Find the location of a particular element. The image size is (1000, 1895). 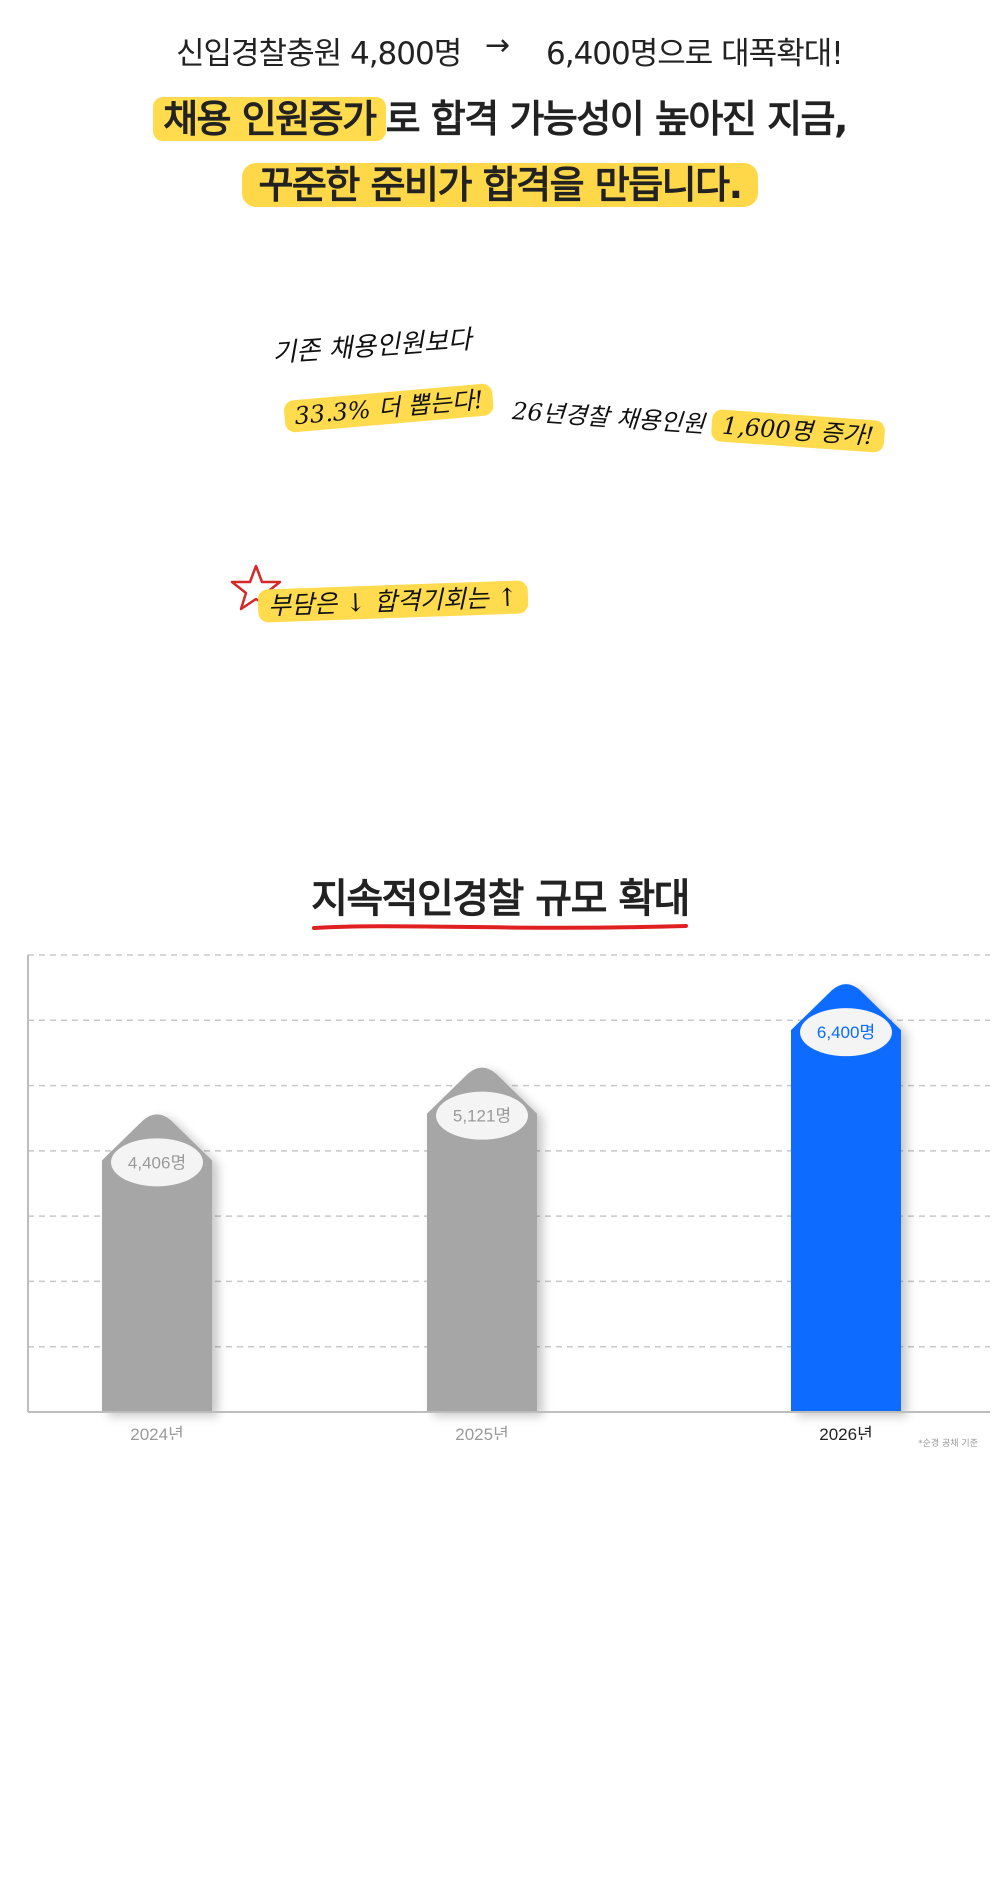

star-icon is located at coordinates (256, 589).